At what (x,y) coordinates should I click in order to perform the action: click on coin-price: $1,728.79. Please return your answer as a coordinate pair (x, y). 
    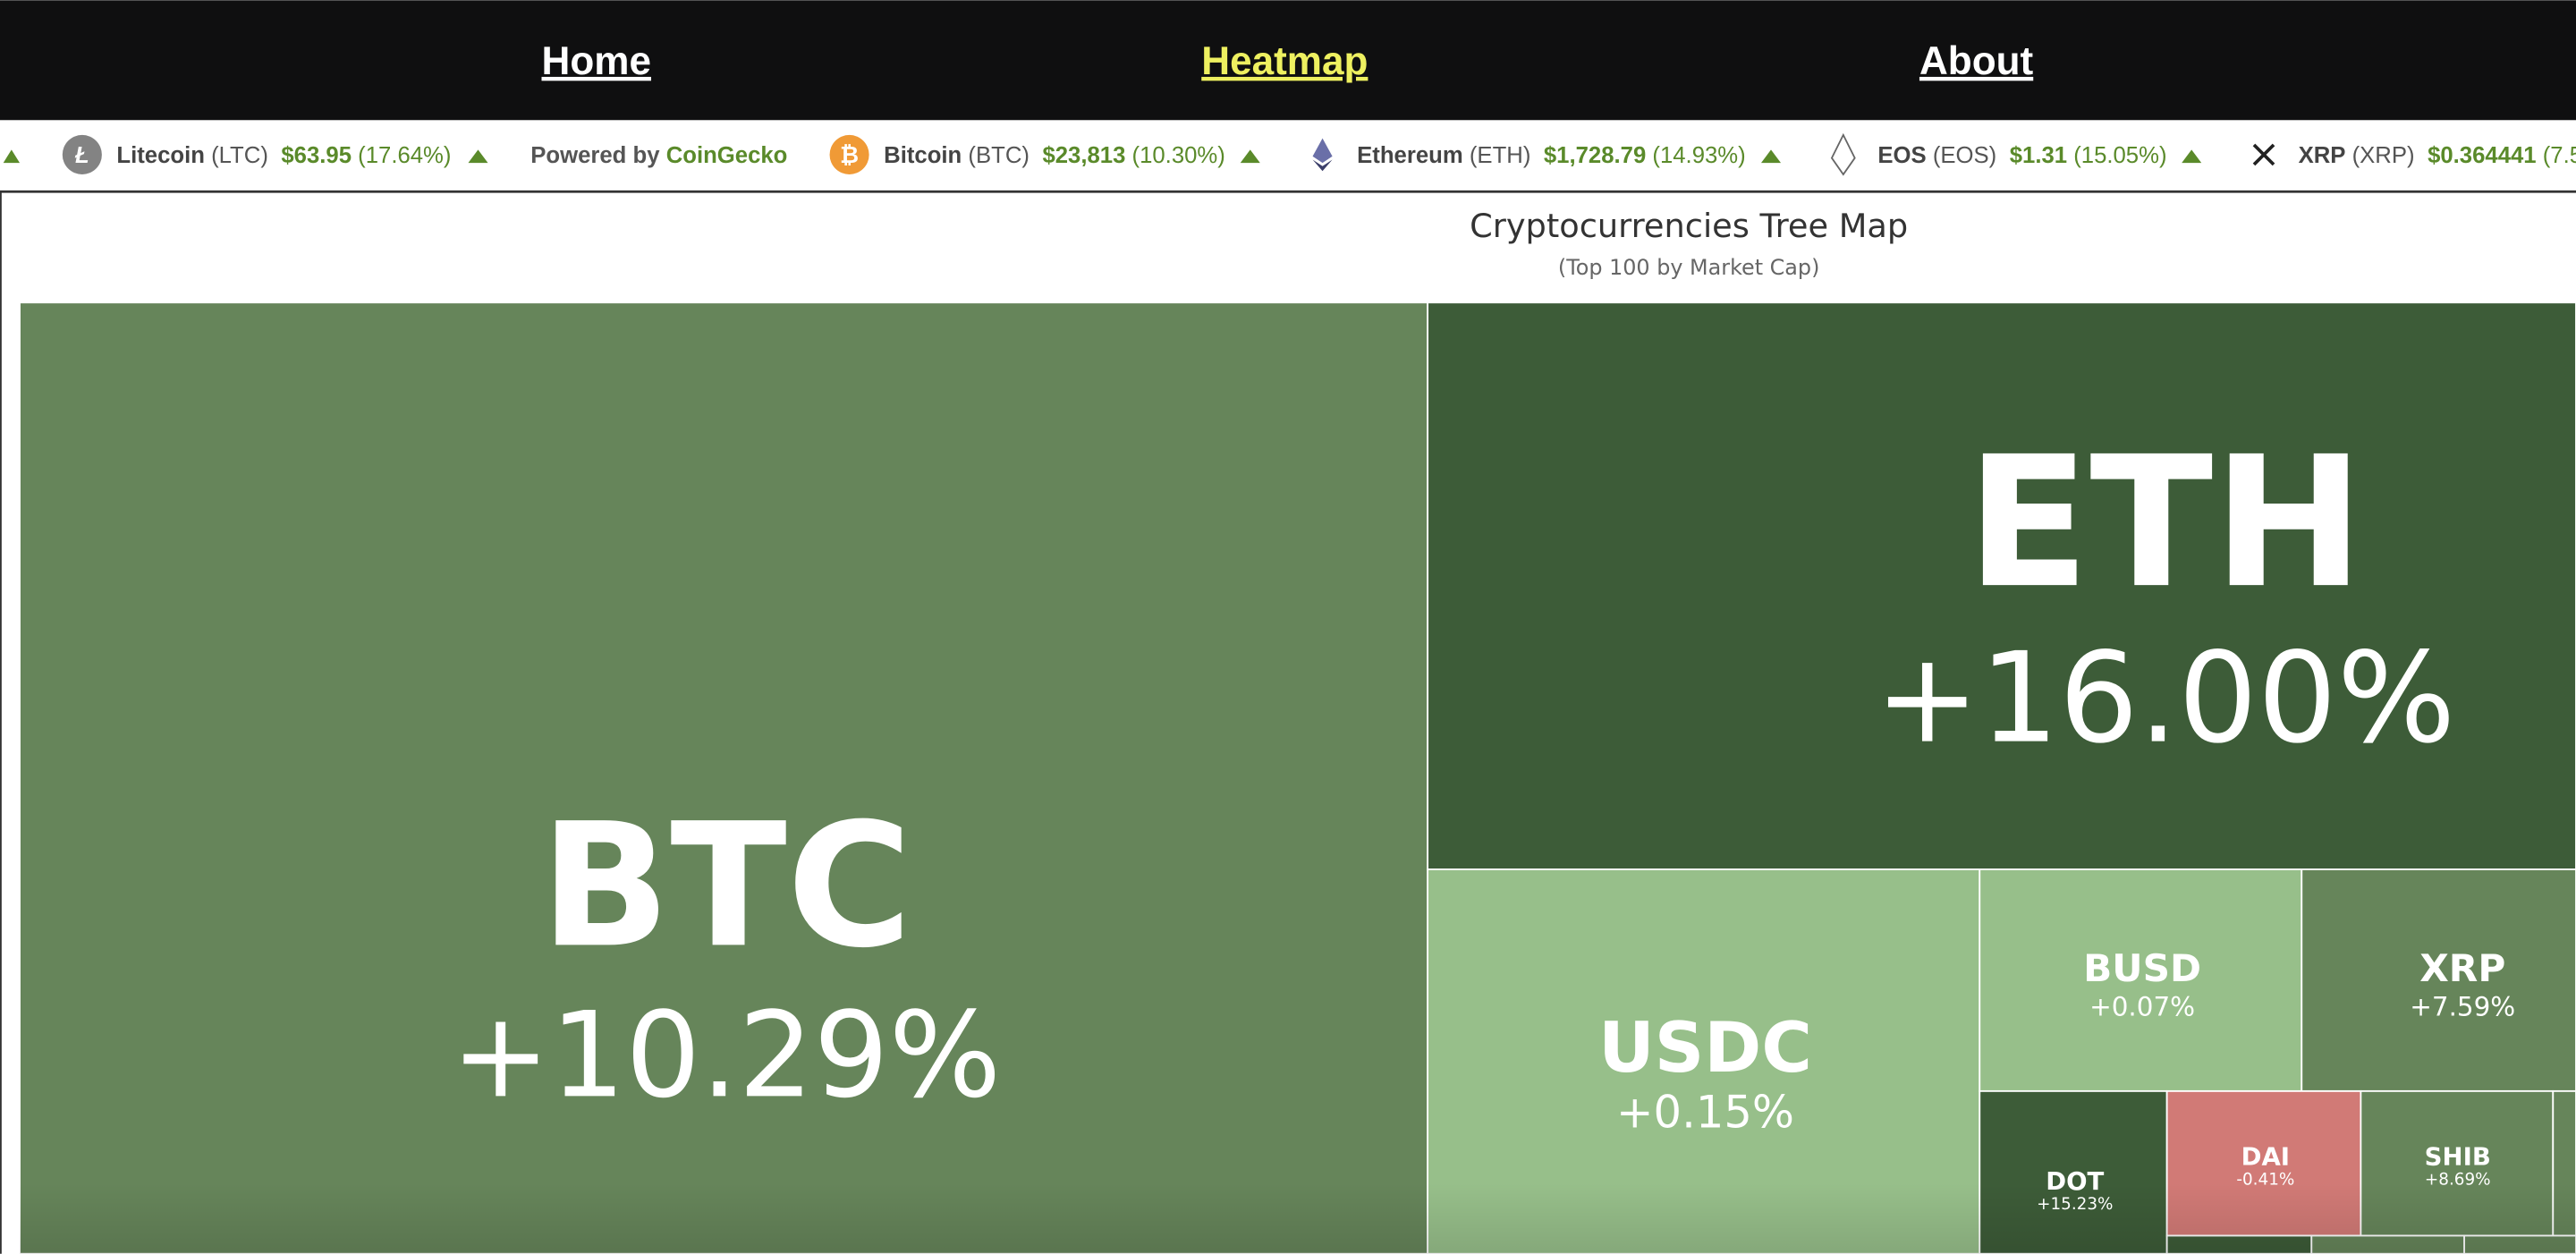
    Looking at the image, I should click on (1595, 155).